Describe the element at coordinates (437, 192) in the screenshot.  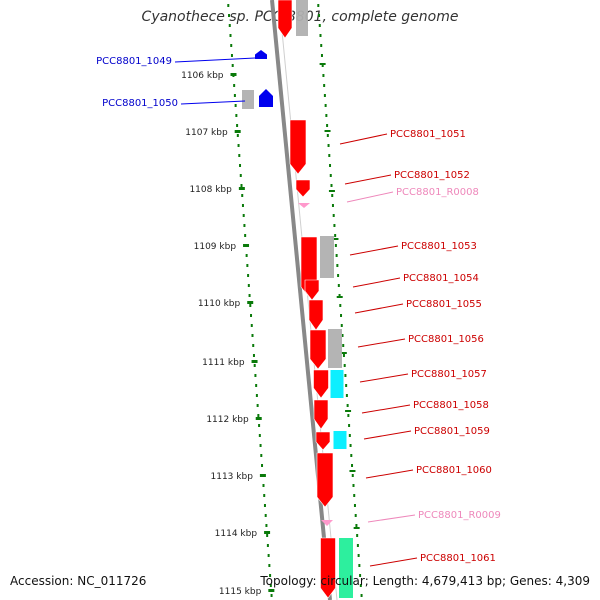
I see `gene-label-pcc8801_r0008: PCC8801_R0008` at that location.